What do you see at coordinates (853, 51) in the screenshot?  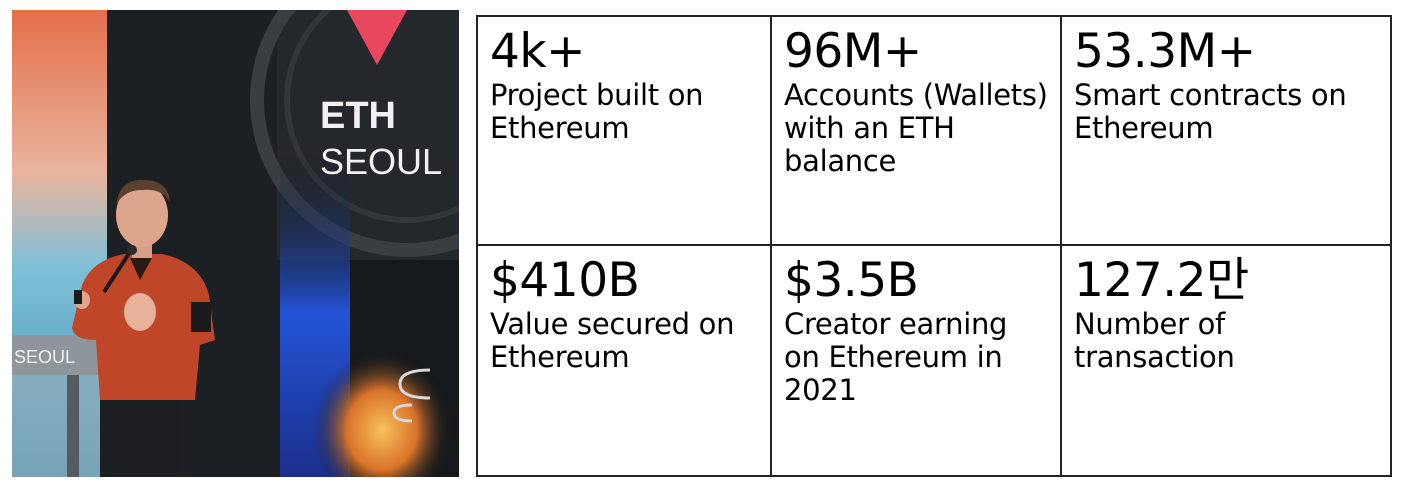 I see `stat-value: 96M+` at bounding box center [853, 51].